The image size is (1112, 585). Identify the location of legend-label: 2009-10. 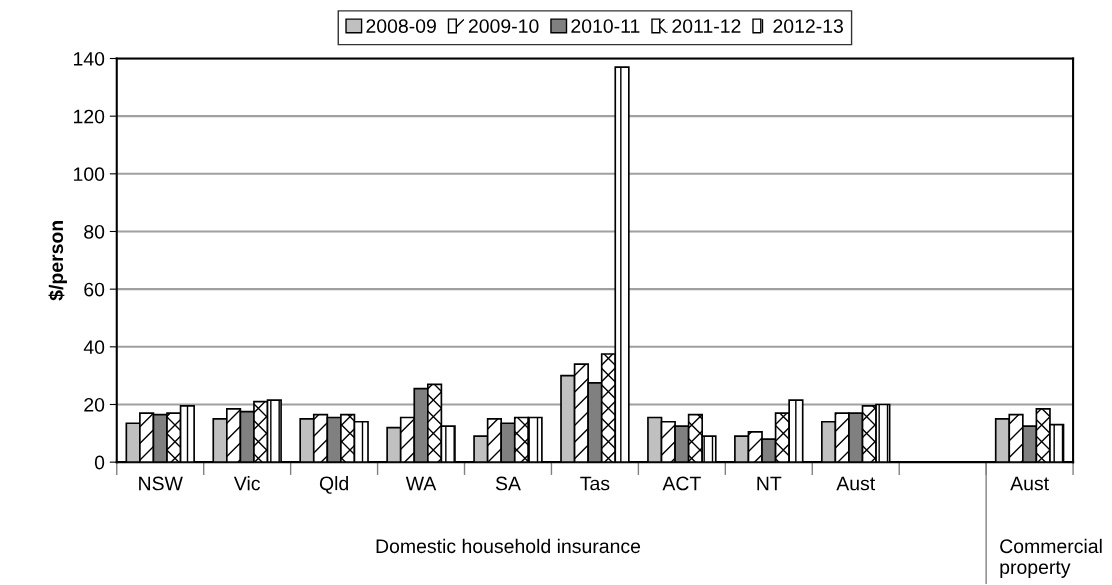
(503, 26).